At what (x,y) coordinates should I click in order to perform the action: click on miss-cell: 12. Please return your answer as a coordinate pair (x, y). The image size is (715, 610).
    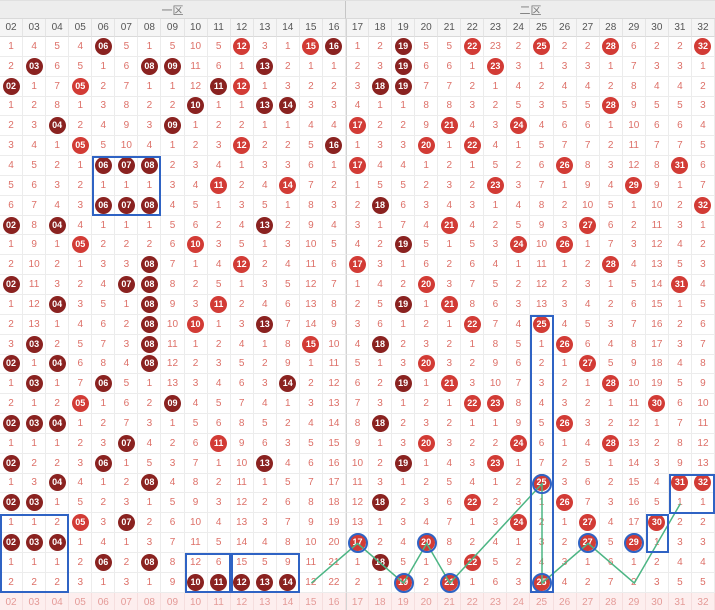
    Looking at the image, I should click on (35, 304).